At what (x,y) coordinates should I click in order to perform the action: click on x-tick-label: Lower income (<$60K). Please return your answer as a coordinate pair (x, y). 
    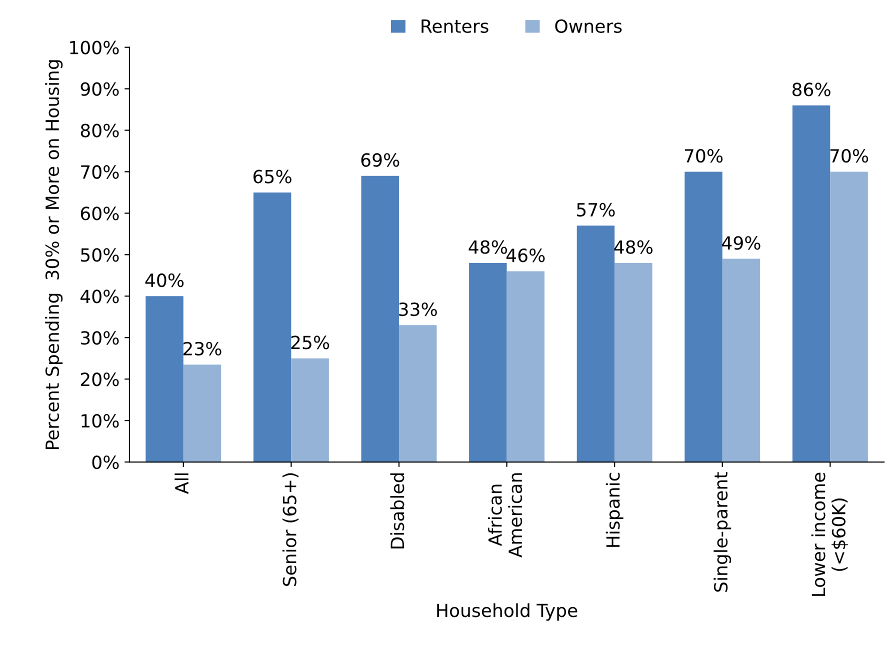
    Looking at the image, I should click on (829, 534).